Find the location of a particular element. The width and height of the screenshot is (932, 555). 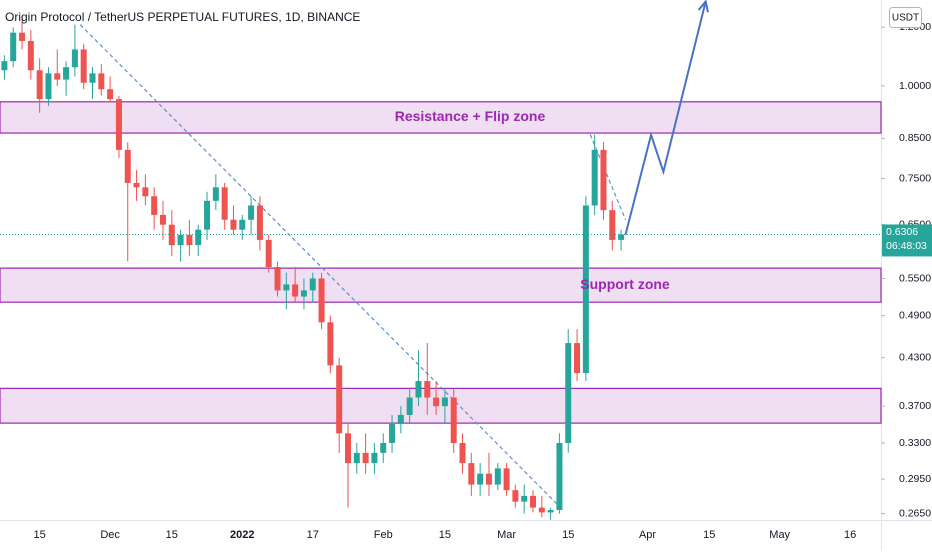

currency-box is located at coordinates (905, 17).